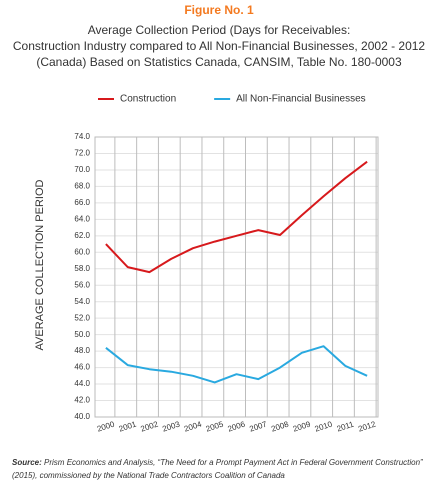 The width and height of the screenshot is (438, 497). Describe the element at coordinates (82, 186) in the screenshot. I see `y-tick-label: 68.0` at that location.